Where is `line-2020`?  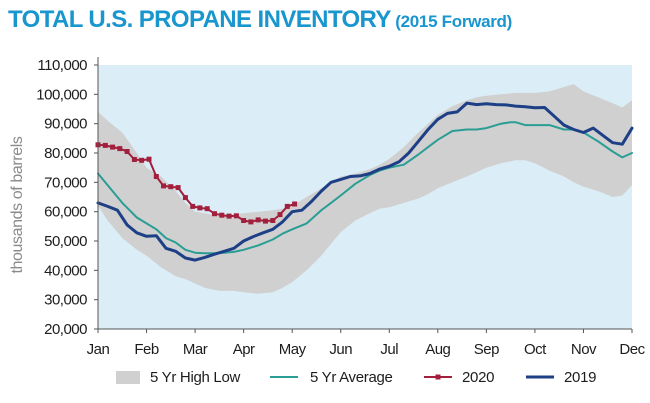 line-2020 is located at coordinates (196, 183).